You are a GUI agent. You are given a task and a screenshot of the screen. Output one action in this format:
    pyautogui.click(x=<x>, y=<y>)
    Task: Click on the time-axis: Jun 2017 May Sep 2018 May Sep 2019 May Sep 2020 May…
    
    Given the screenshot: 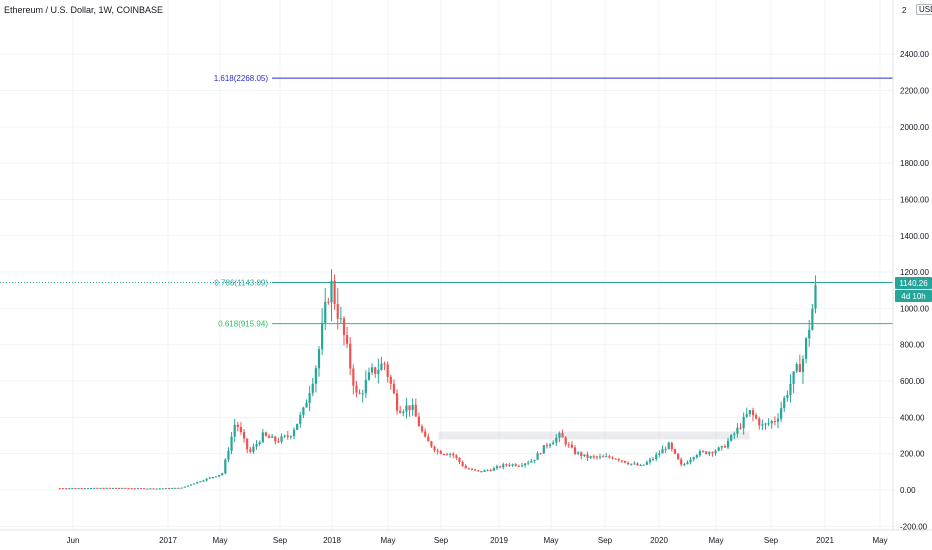 What is the action you would take?
    pyautogui.click(x=466, y=537)
    